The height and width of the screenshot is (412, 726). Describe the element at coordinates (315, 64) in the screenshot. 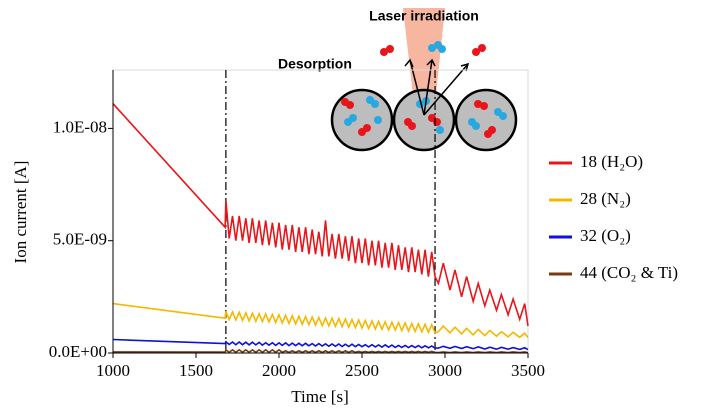

I see `annotation: Desorption` at that location.